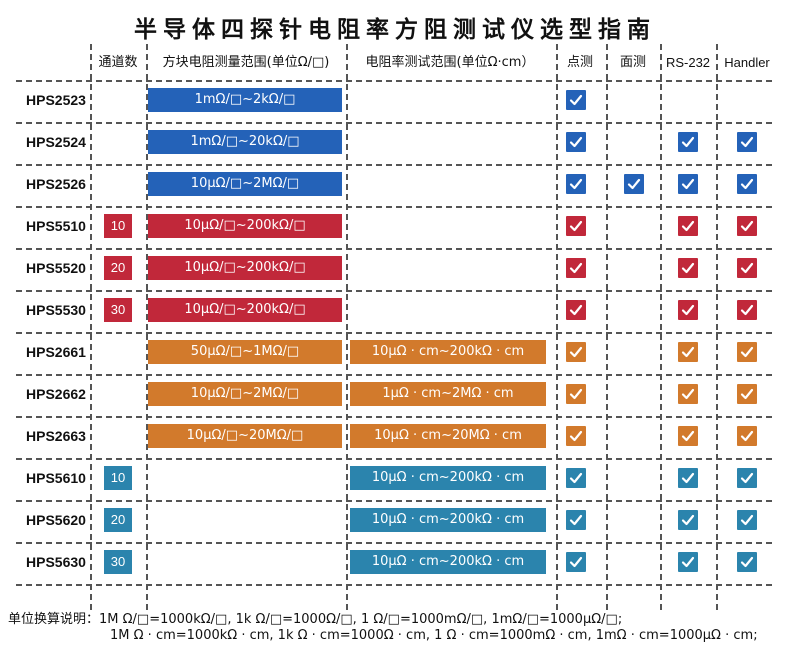  What do you see at coordinates (56, 310) in the screenshot?
I see `model-name: HPS5530` at bounding box center [56, 310].